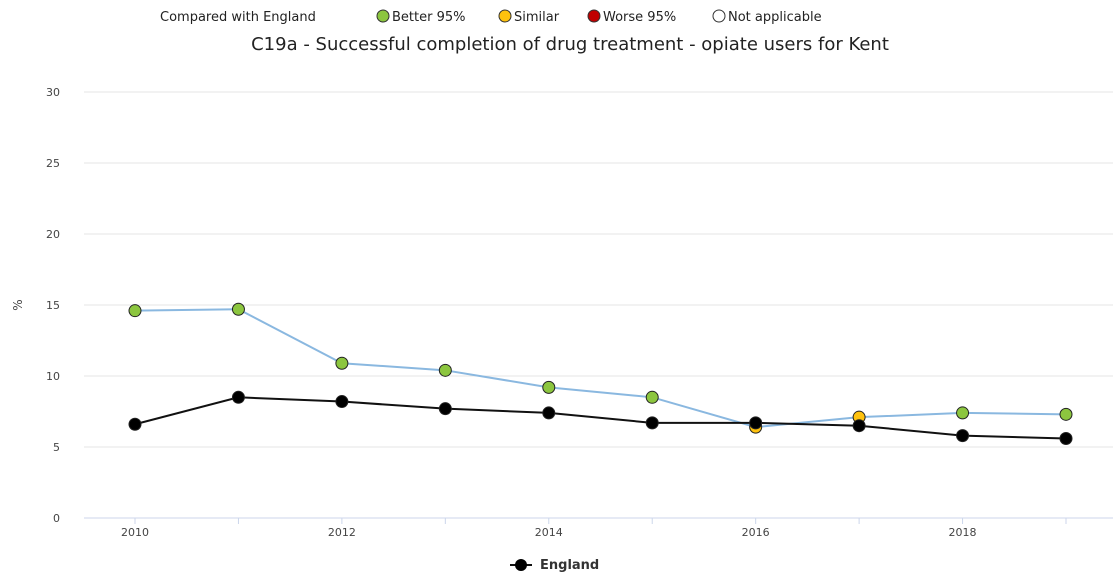 This screenshot has height=579, width=1113. I want to click on legend-item-similar: Similar, so click(529, 17).